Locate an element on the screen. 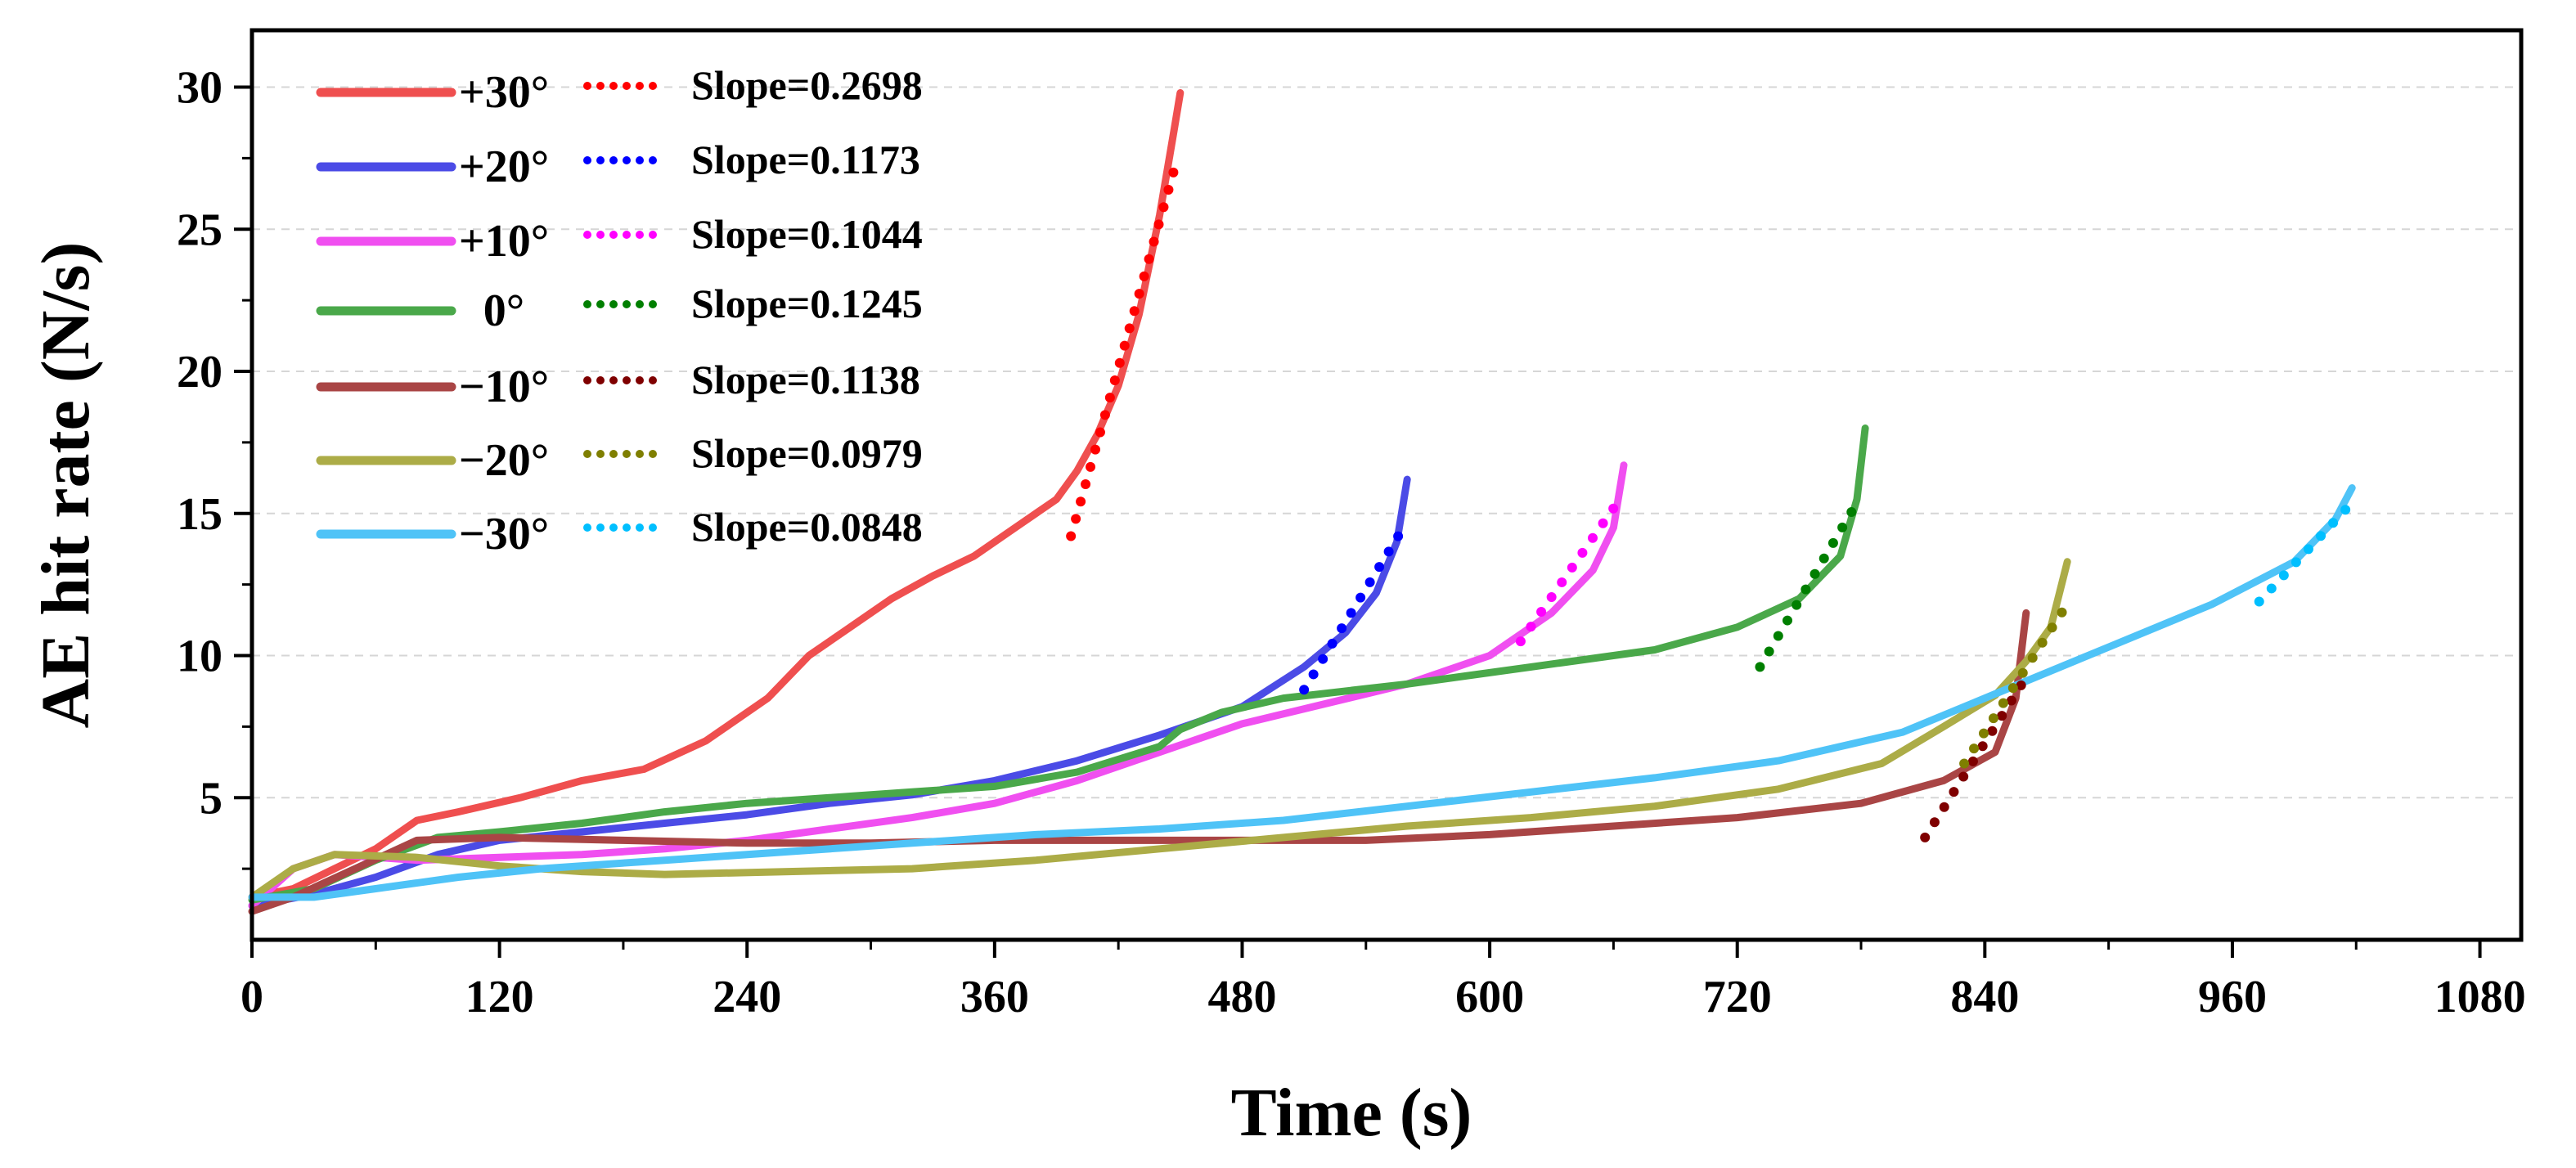 This screenshot has height=1168, width=2576. legend-slope-5: Slope=0.0979 is located at coordinates (807, 453).